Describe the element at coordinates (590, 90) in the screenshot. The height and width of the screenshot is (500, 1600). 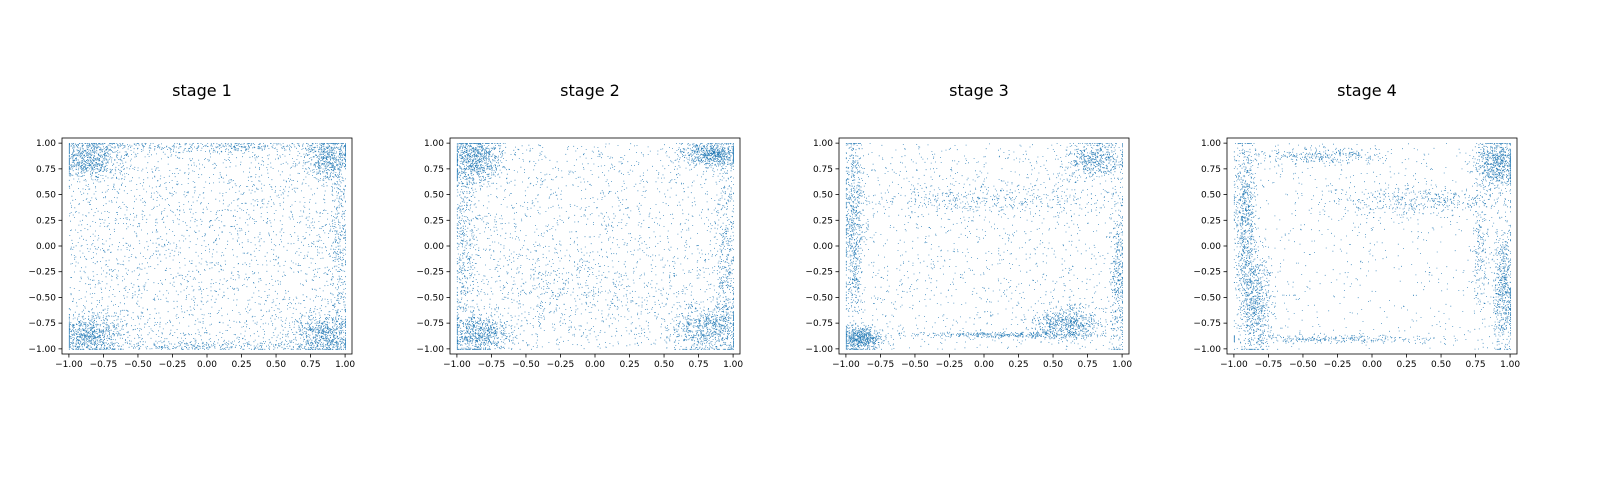
I see `panel-title: stage 2` at that location.